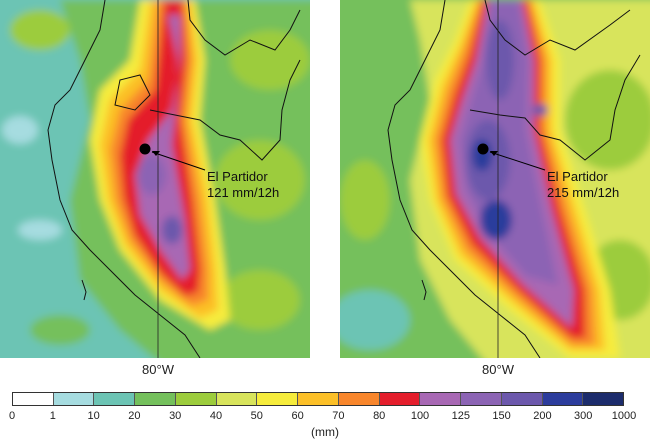  I want to click on legend-tick-label: 150, so click(501, 416).